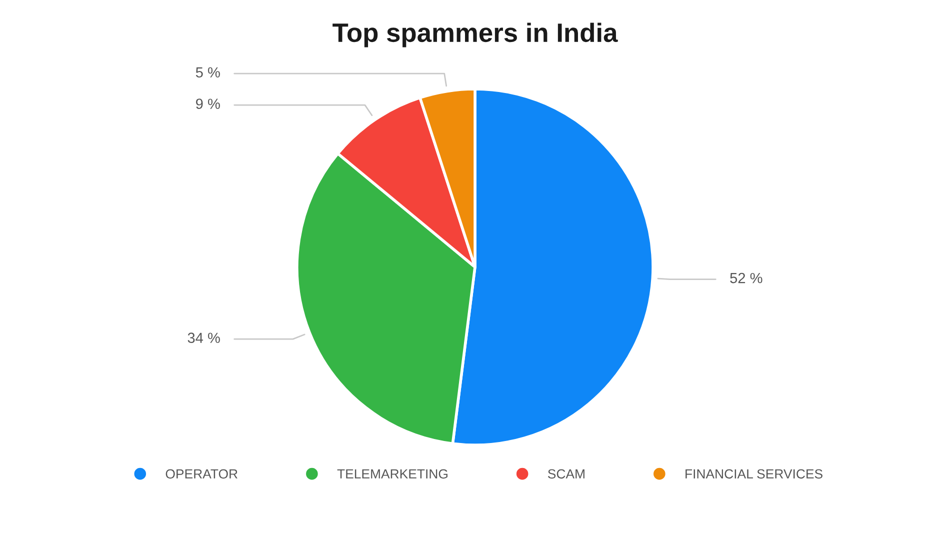 This screenshot has width=950, height=550. Describe the element at coordinates (475, 35) in the screenshot. I see `chart-title: Top spammers in India` at that location.